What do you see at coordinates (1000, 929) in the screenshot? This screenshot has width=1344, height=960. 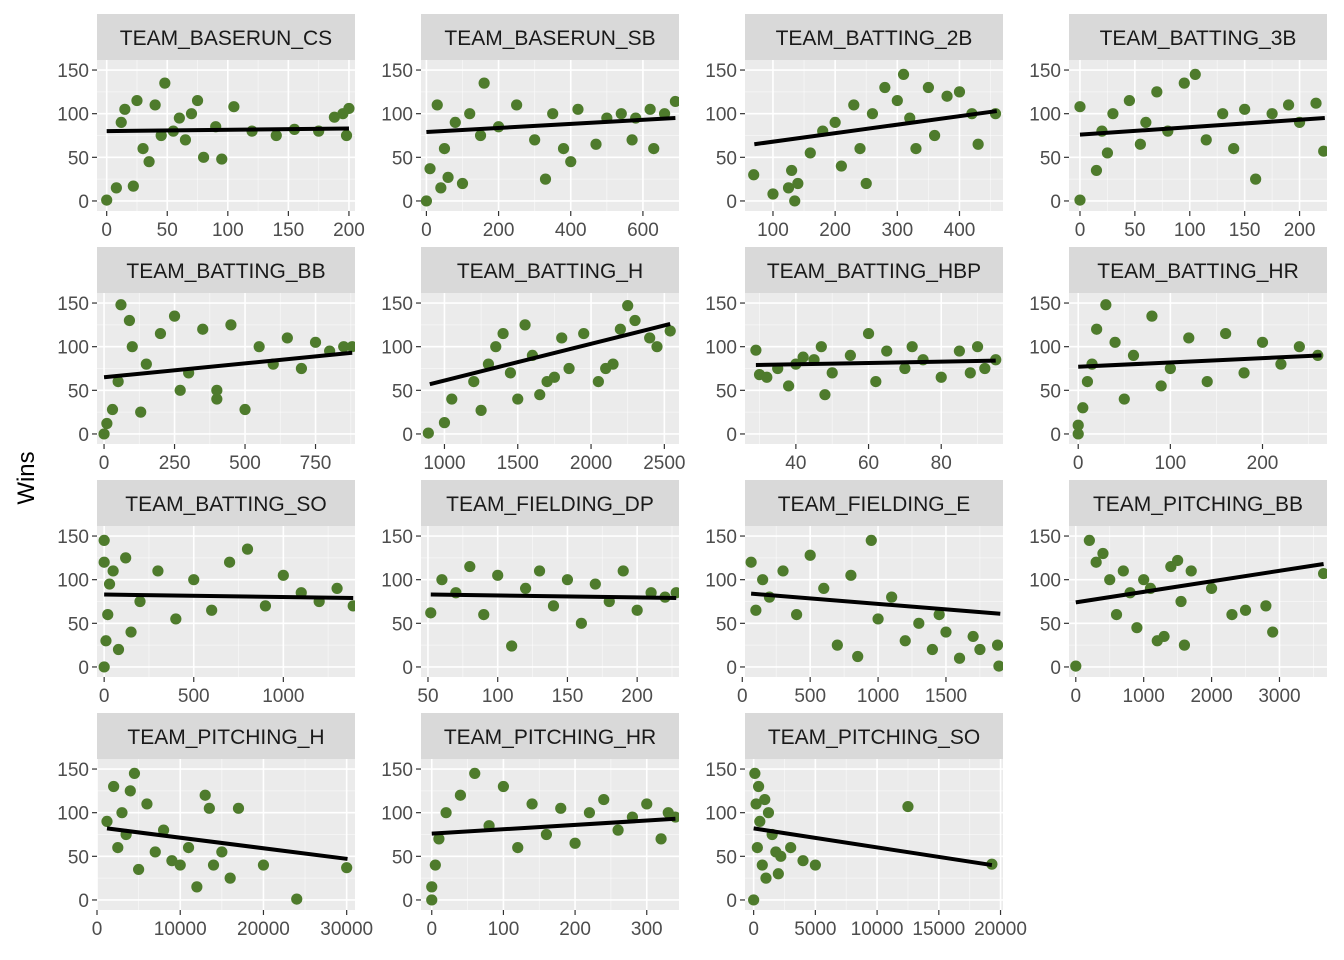 I see `x-tick-label: 20000` at bounding box center [1000, 929].